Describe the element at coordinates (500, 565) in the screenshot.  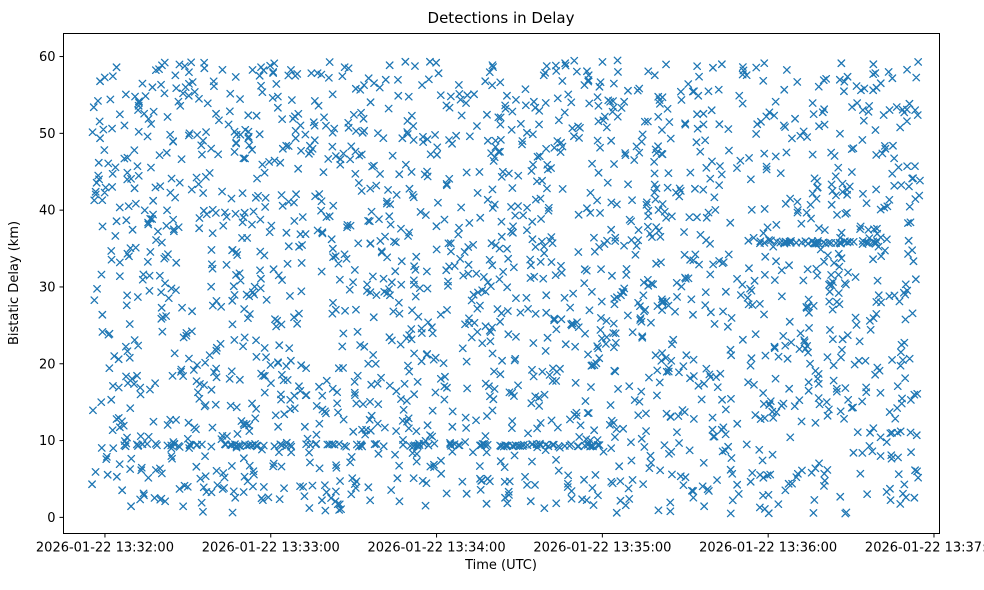
I see `x-axis-label: Time (UTC)` at that location.